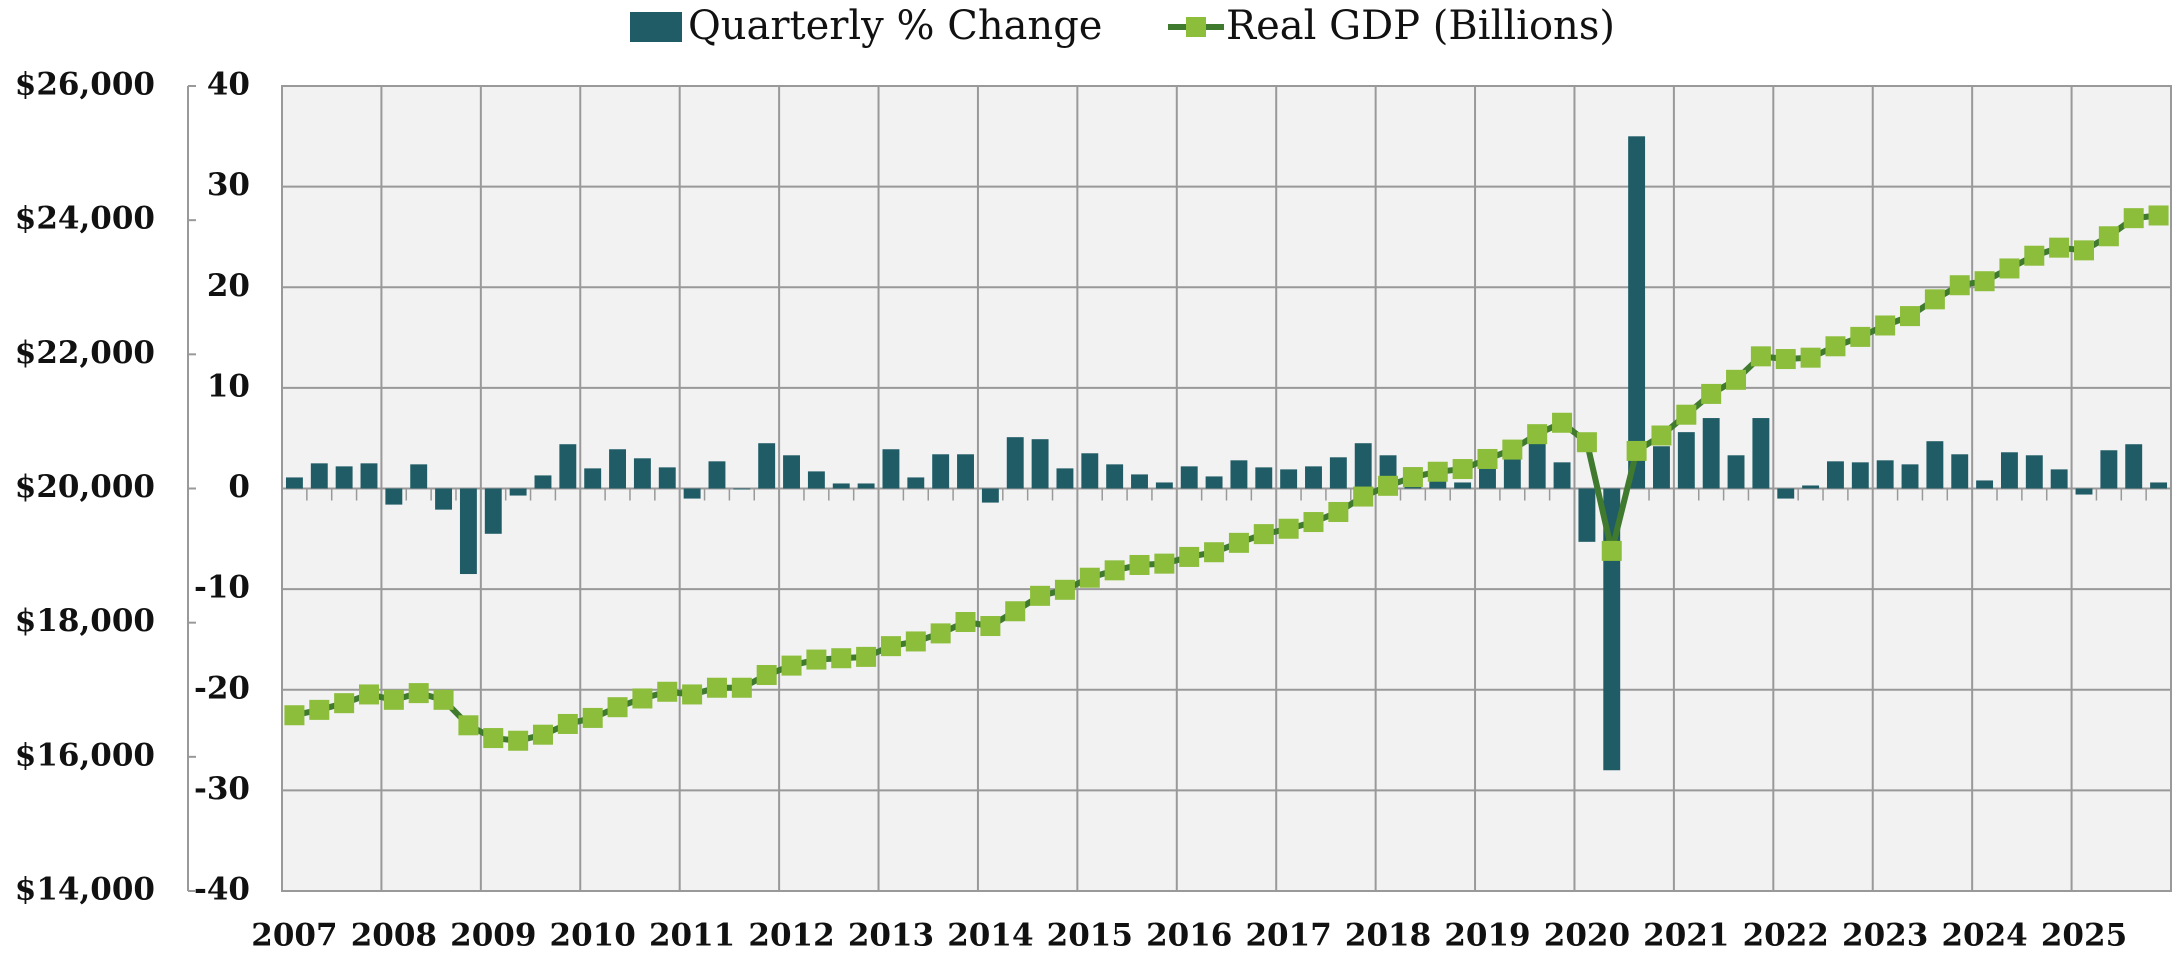 The image size is (2182, 958). What do you see at coordinates (692, 936) in the screenshot?
I see `x-tick-label: 2011` at bounding box center [692, 936].